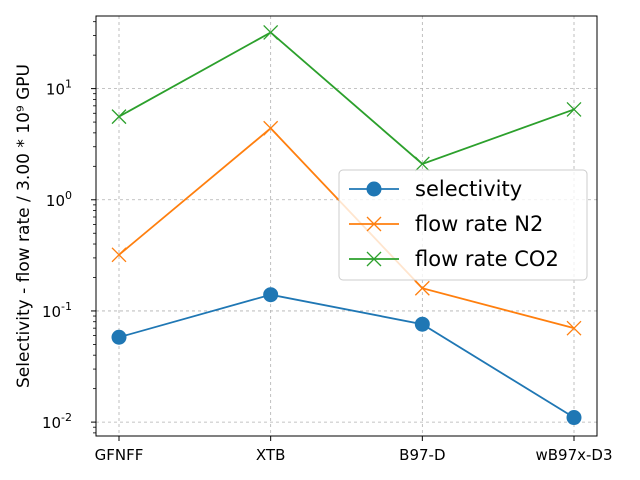 The height and width of the screenshot is (480, 640). What do you see at coordinates (24, 226) in the screenshot?
I see `y-axis-label: Selectivity - flow rate / 3.00 * 10⁹ GPU` at bounding box center [24, 226].